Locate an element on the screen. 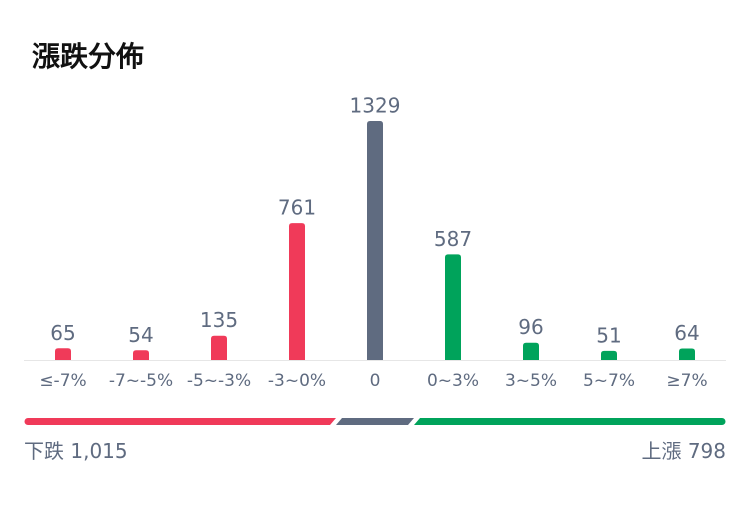 This screenshot has height=507, width=750. value-label: 54 is located at coordinates (140, 335).